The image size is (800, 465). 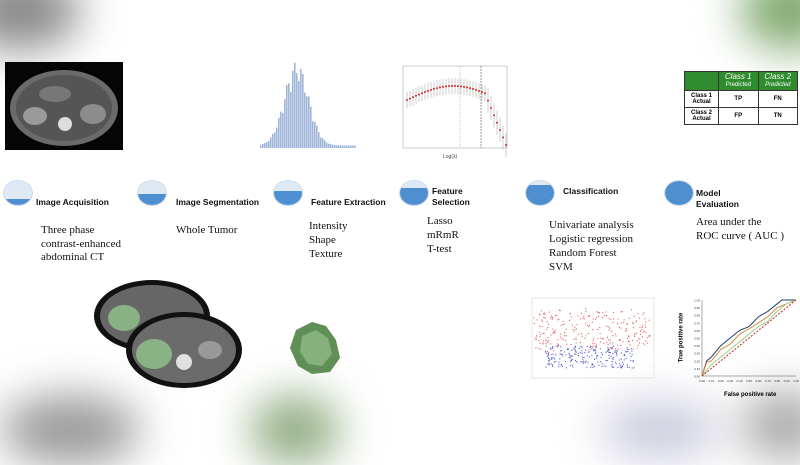 I want to click on description-line: Area under the, so click(x=729, y=222).